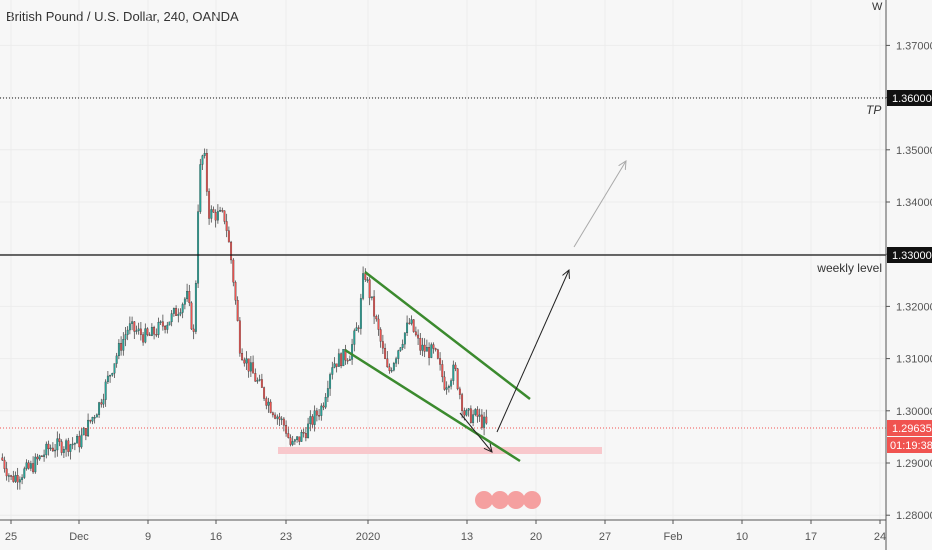  I want to click on x-tick-label: 27, so click(605, 537).